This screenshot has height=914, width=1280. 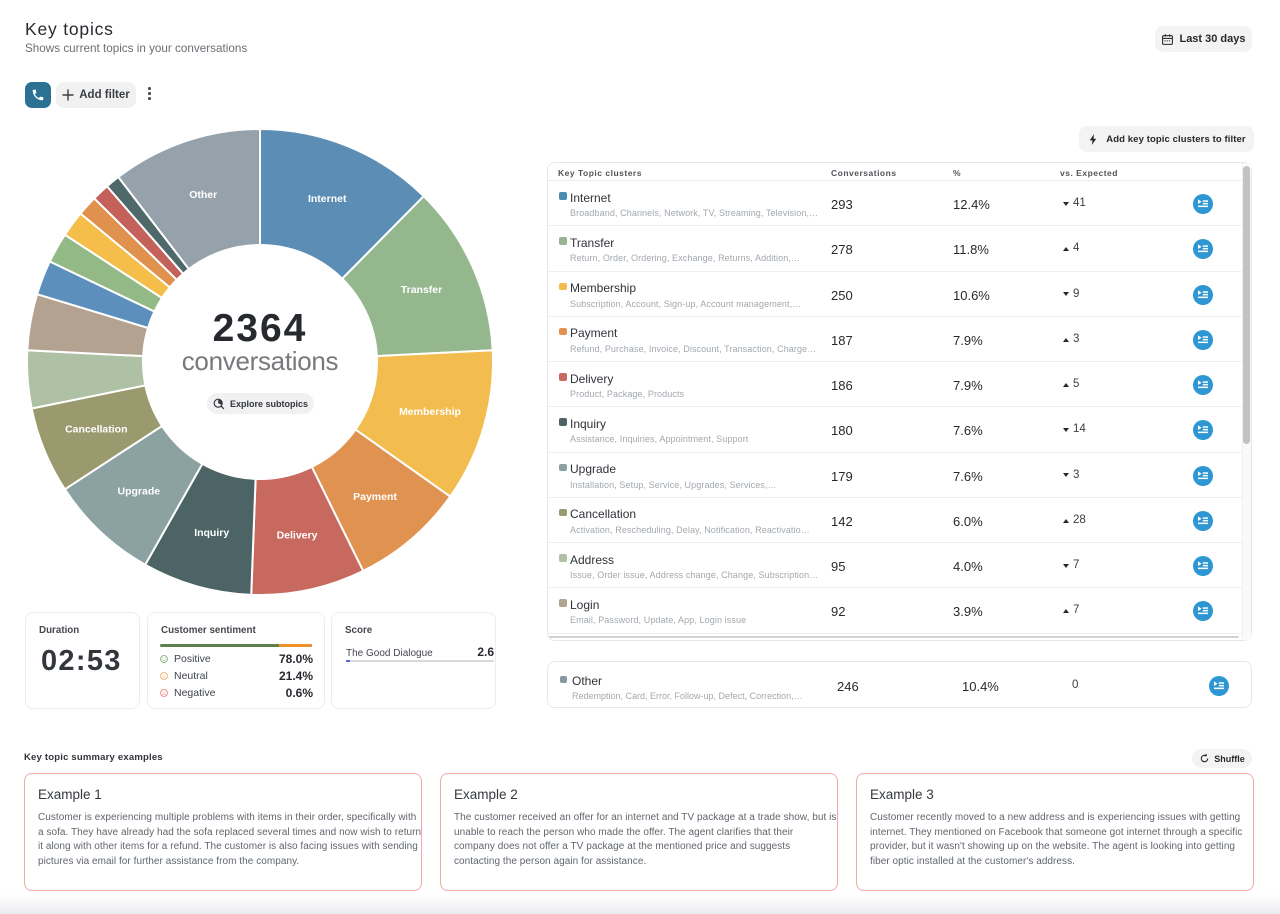 I want to click on svg-text: Cancellation, so click(x=96, y=430).